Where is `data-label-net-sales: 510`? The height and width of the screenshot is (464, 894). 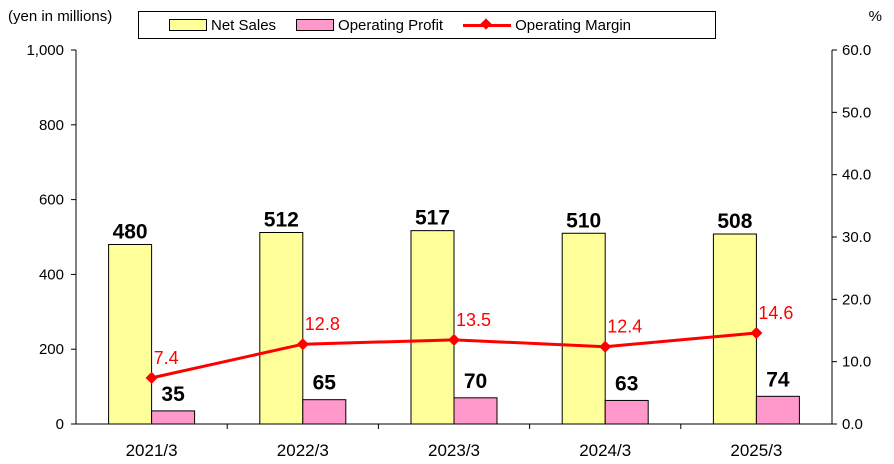 data-label-net-sales: 510 is located at coordinates (583, 220).